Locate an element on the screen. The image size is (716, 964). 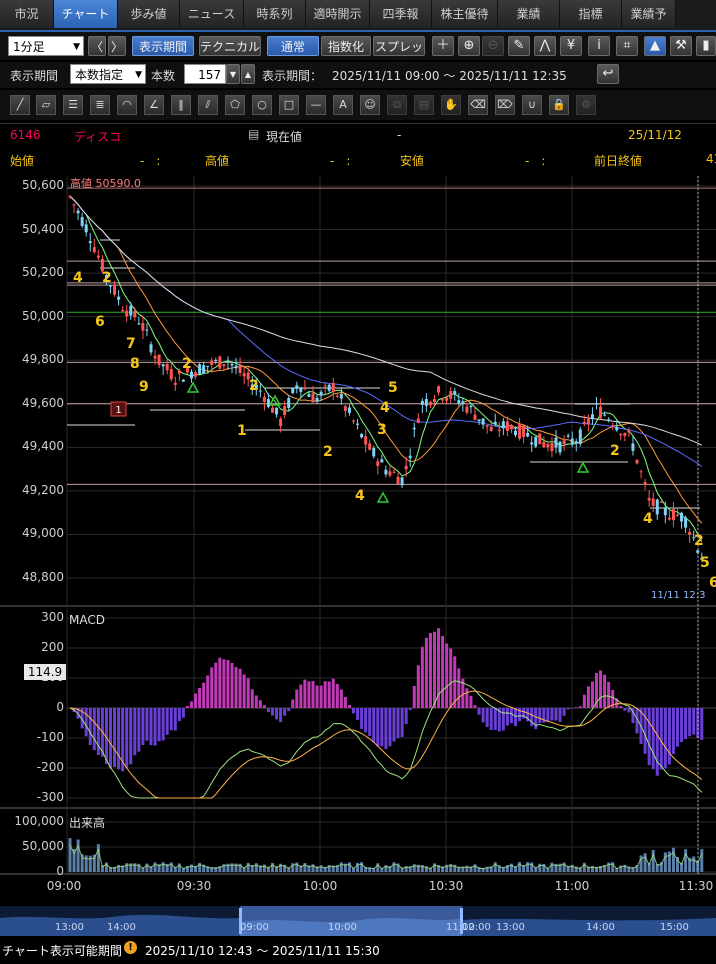
circle-icon: ○ is located at coordinates (262, 105).